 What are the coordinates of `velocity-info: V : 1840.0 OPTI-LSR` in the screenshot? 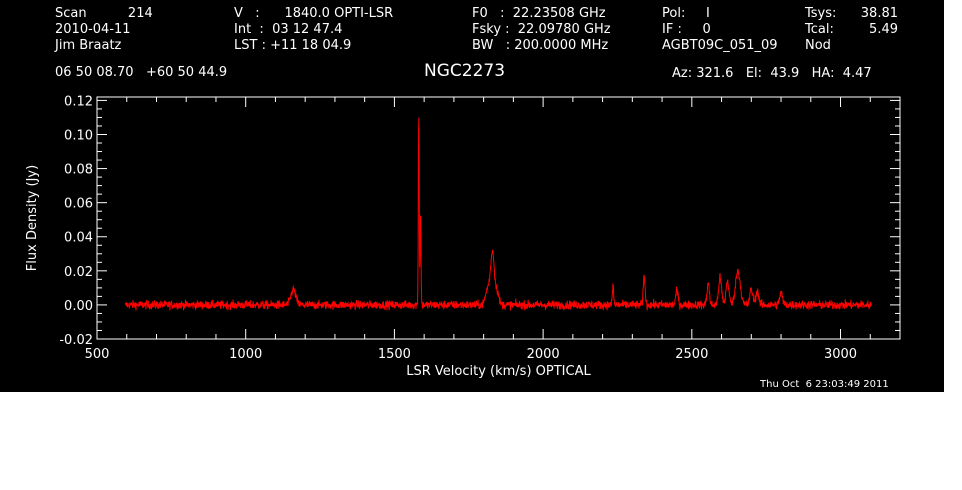 It's located at (314, 13).